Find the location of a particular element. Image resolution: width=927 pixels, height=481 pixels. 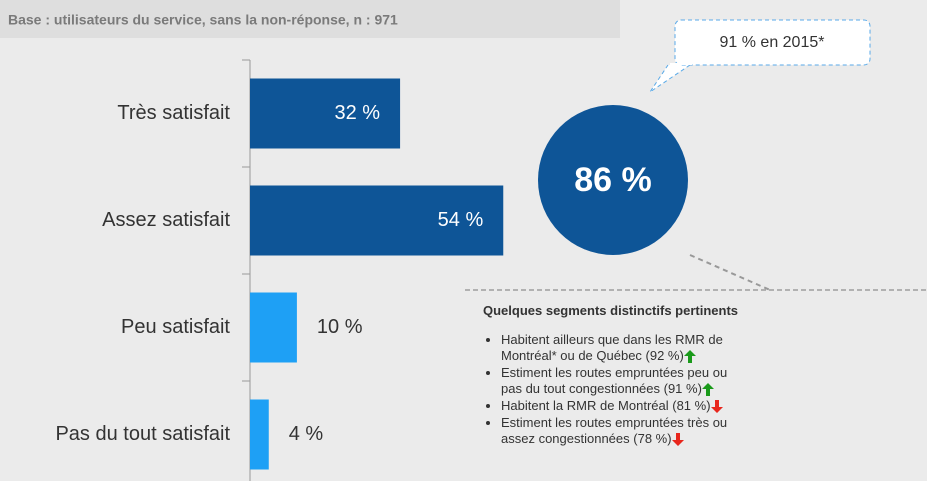

category-label: Peu satisfait is located at coordinates (175, 327).